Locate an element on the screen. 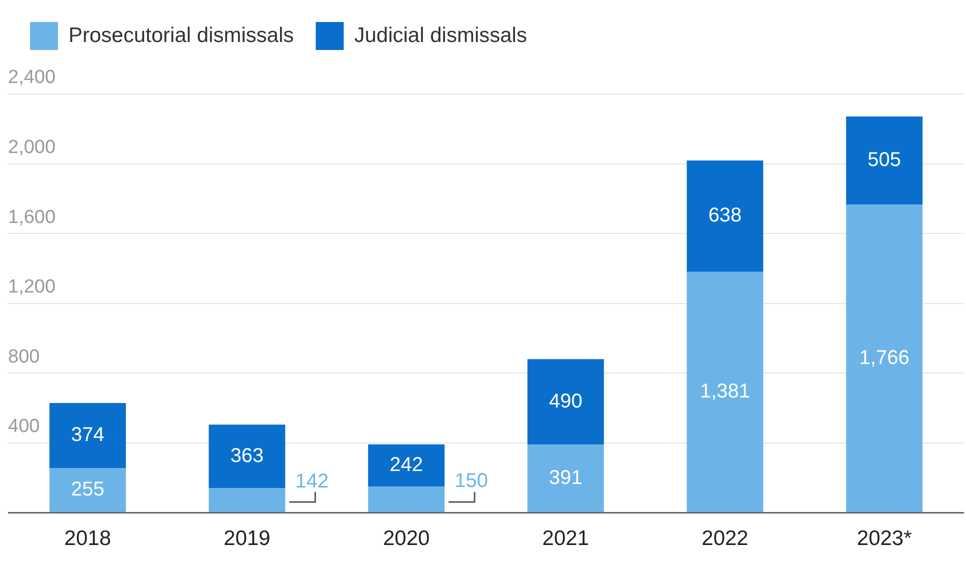  data-label: 505 is located at coordinates (885, 160).